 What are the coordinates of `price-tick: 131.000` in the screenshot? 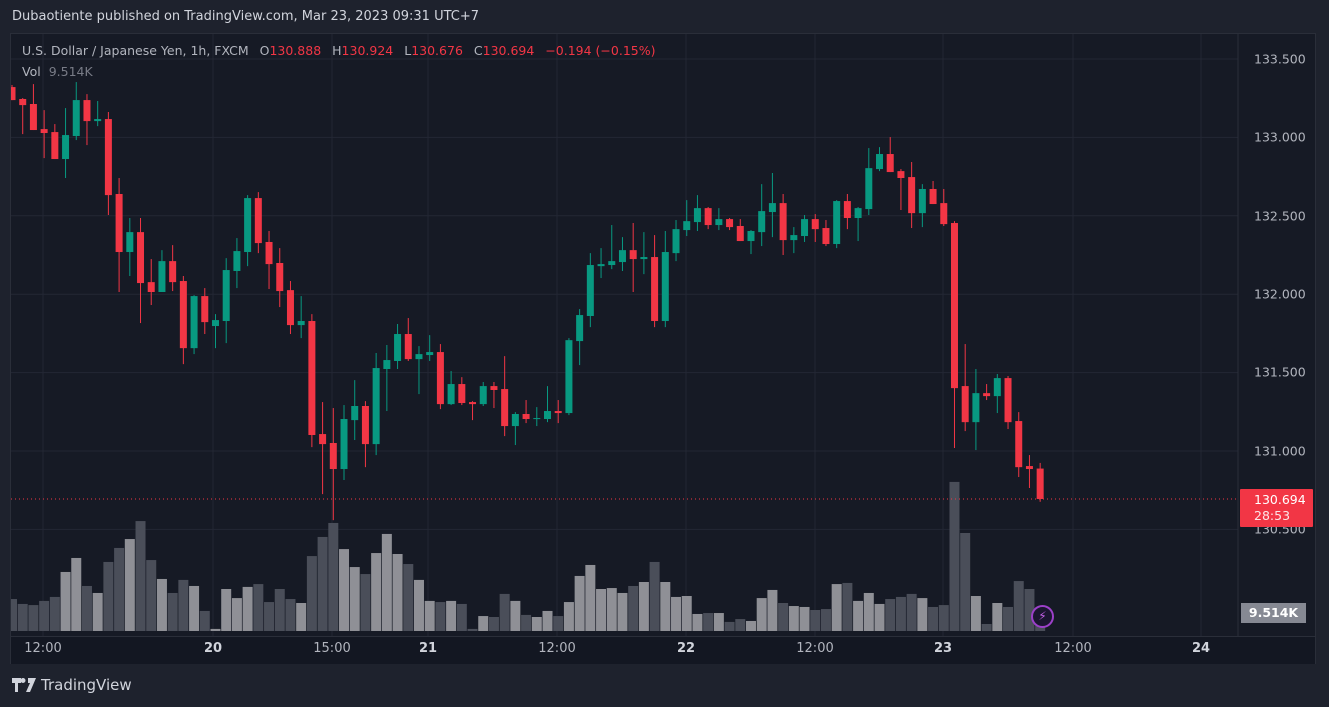 It's located at (1280, 451).